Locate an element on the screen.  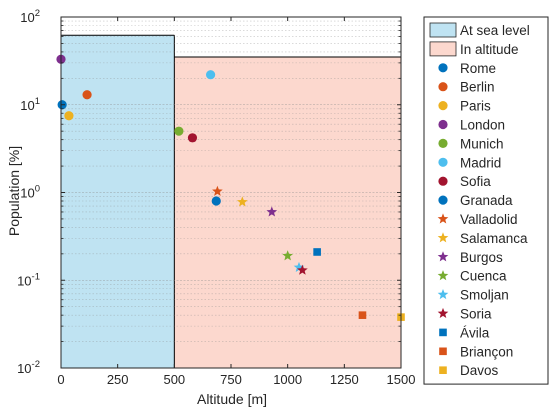
legend-marker-soria is located at coordinates (443, 313).